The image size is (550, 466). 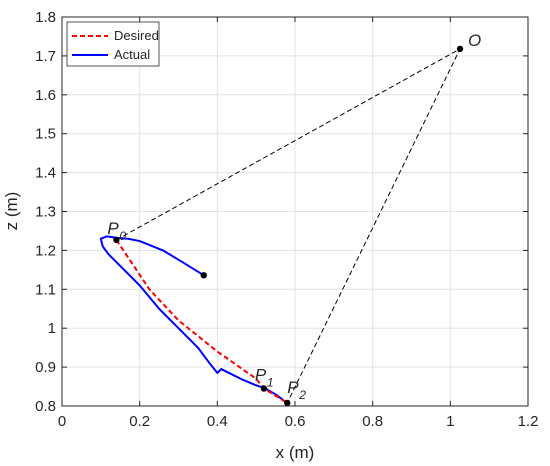 What do you see at coordinates (11, 211) in the screenshot?
I see `y-axis-label: z (m)` at bounding box center [11, 211].